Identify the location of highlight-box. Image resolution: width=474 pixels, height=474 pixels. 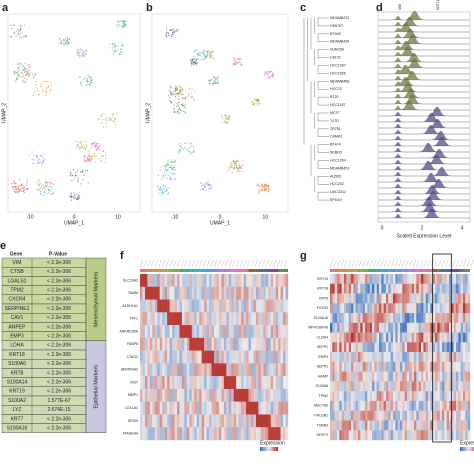
(442, 348).